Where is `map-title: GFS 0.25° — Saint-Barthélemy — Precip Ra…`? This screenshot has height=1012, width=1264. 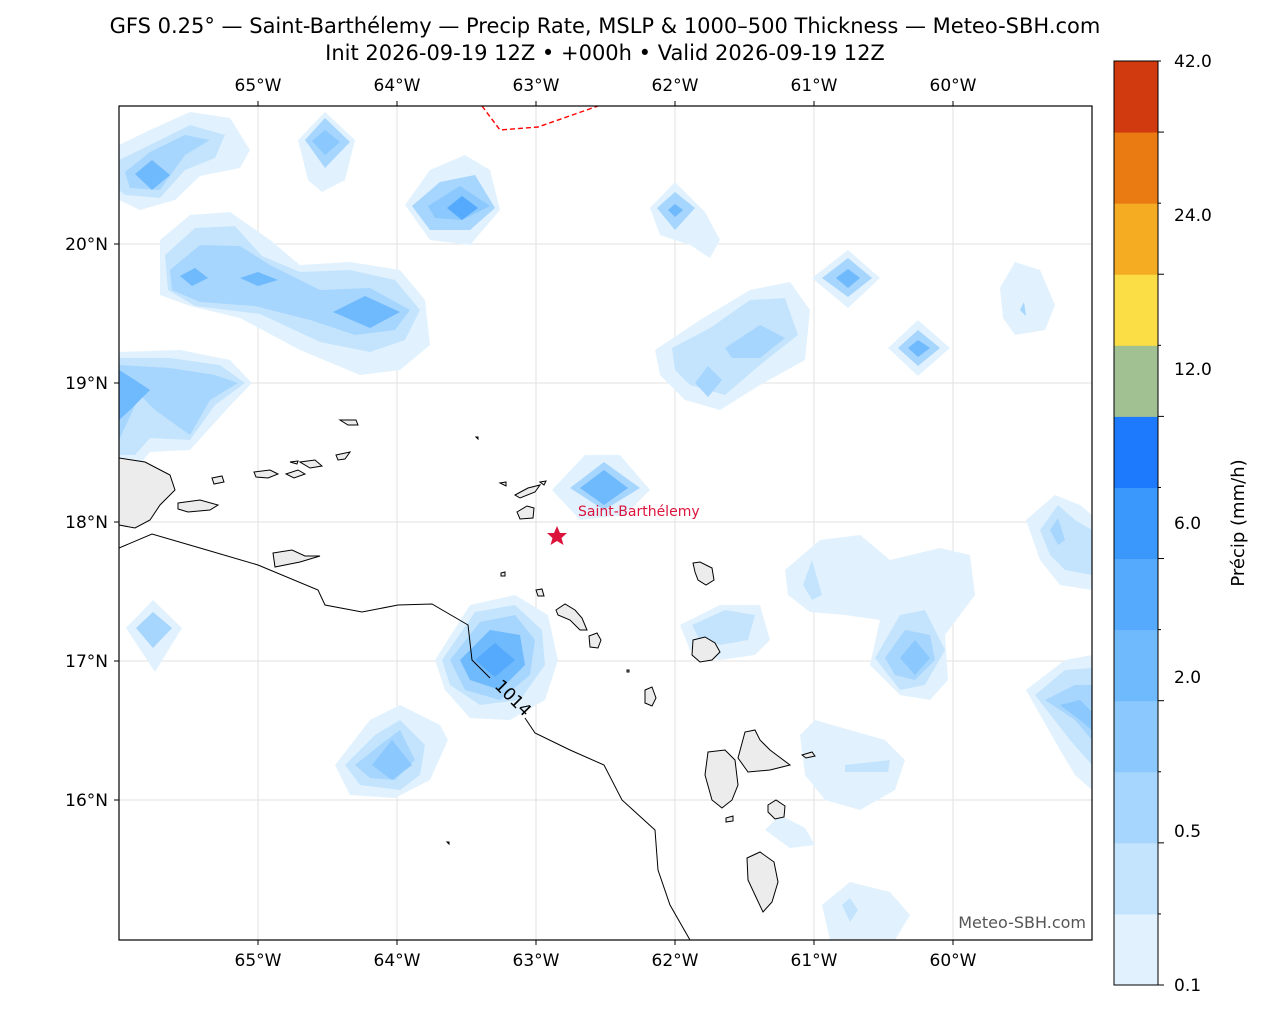 map-title: GFS 0.25° — Saint-Barthélemy — Precip Ra… is located at coordinates (605, 26).